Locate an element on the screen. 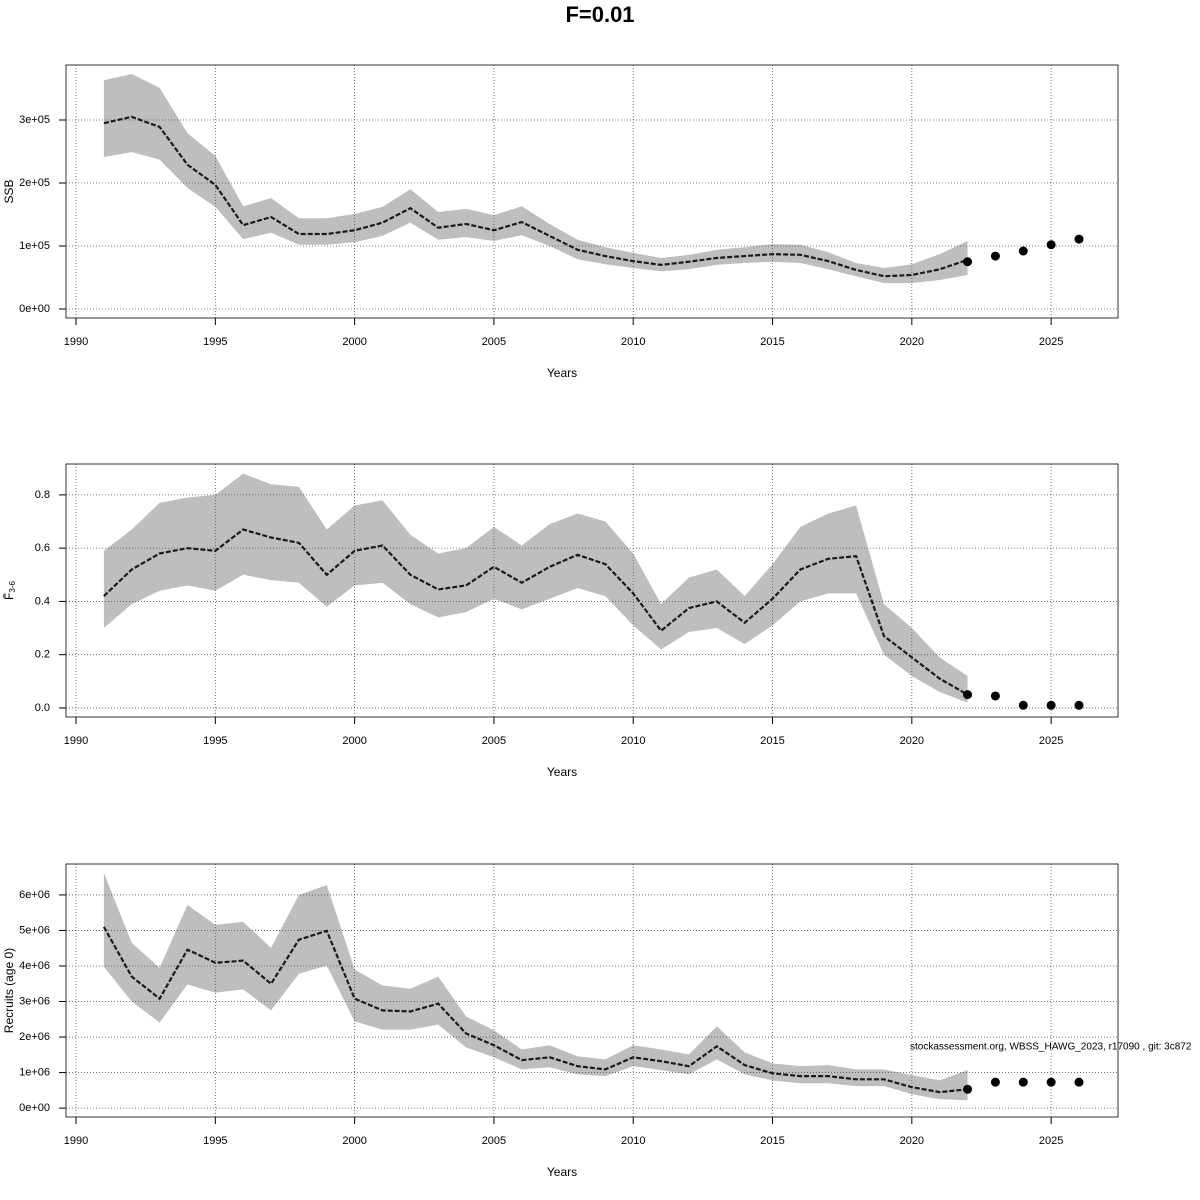 Image resolution: width=1200 pixels, height=1200 pixels. y-tick-label: 0.8 is located at coordinates (42, 495).